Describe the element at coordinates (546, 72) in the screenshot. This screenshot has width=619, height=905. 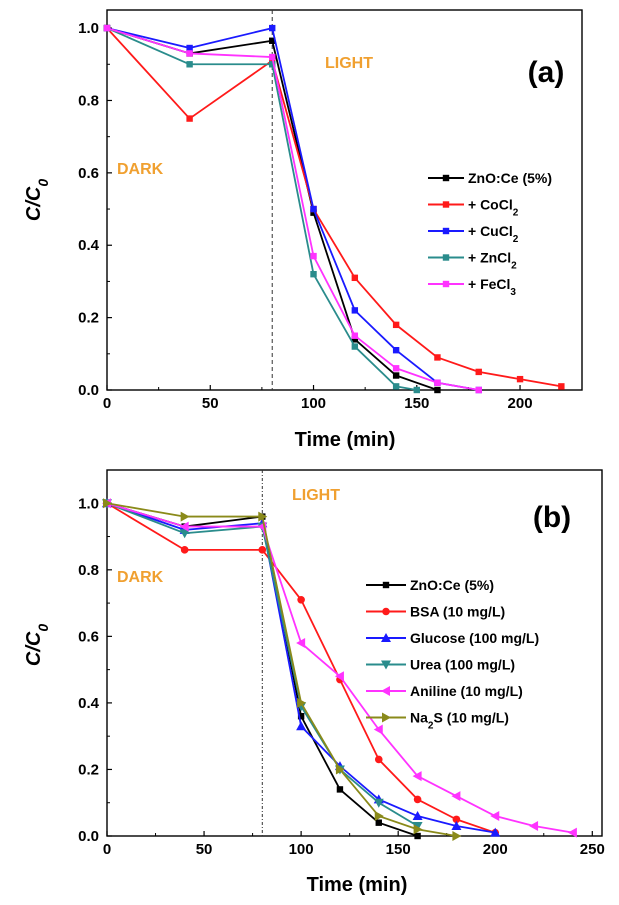
I see `panel-label: (a)` at that location.